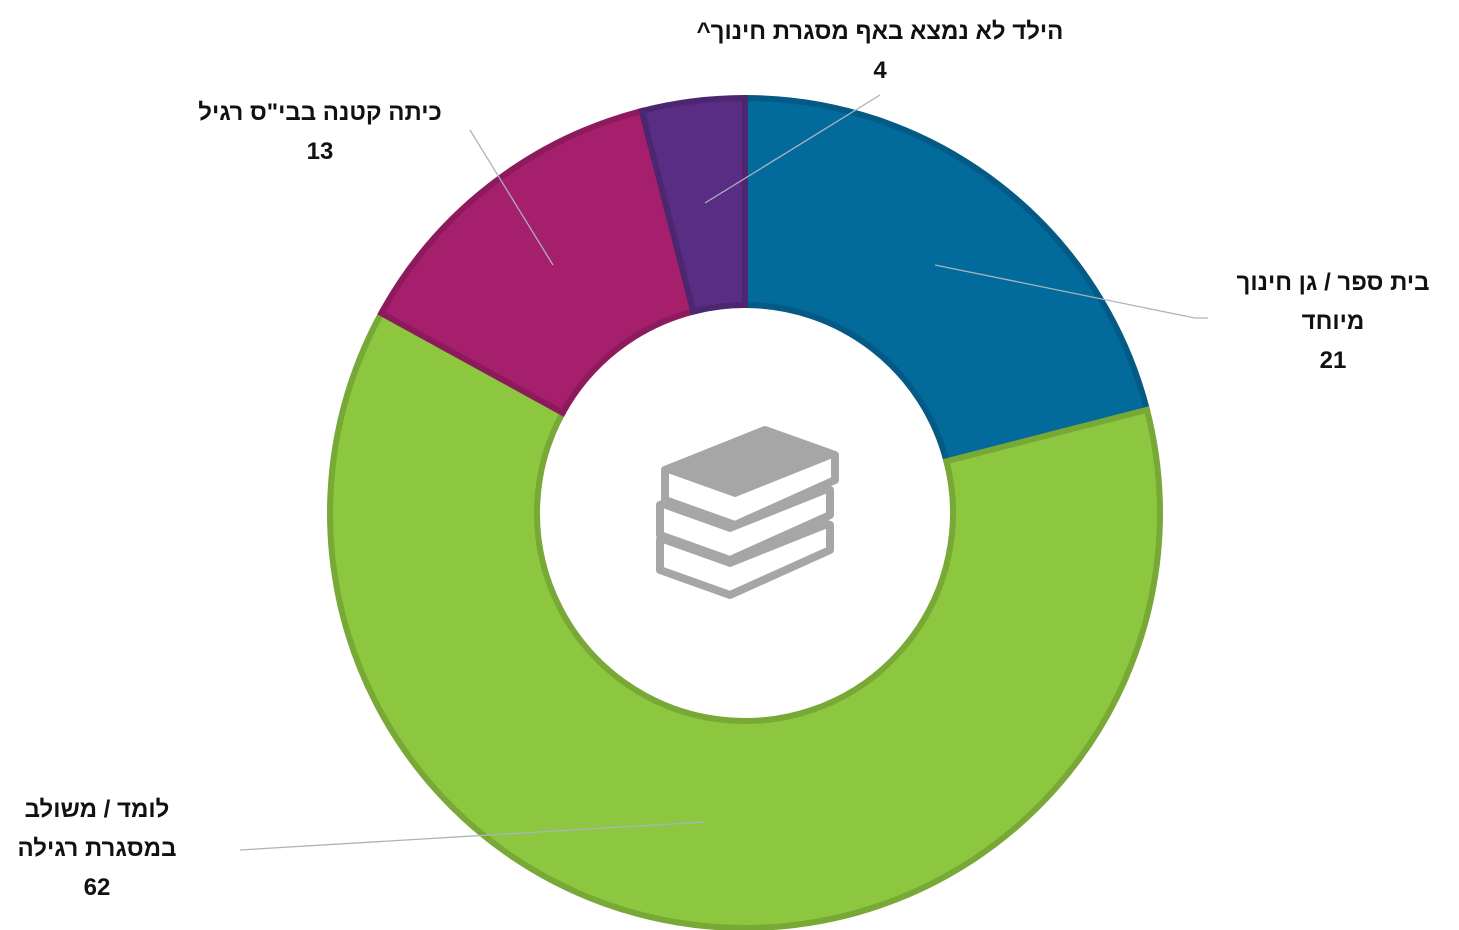 This screenshot has width=1459, height=930. Describe the element at coordinates (747, 512) in the screenshot. I see `books-icon` at that location.